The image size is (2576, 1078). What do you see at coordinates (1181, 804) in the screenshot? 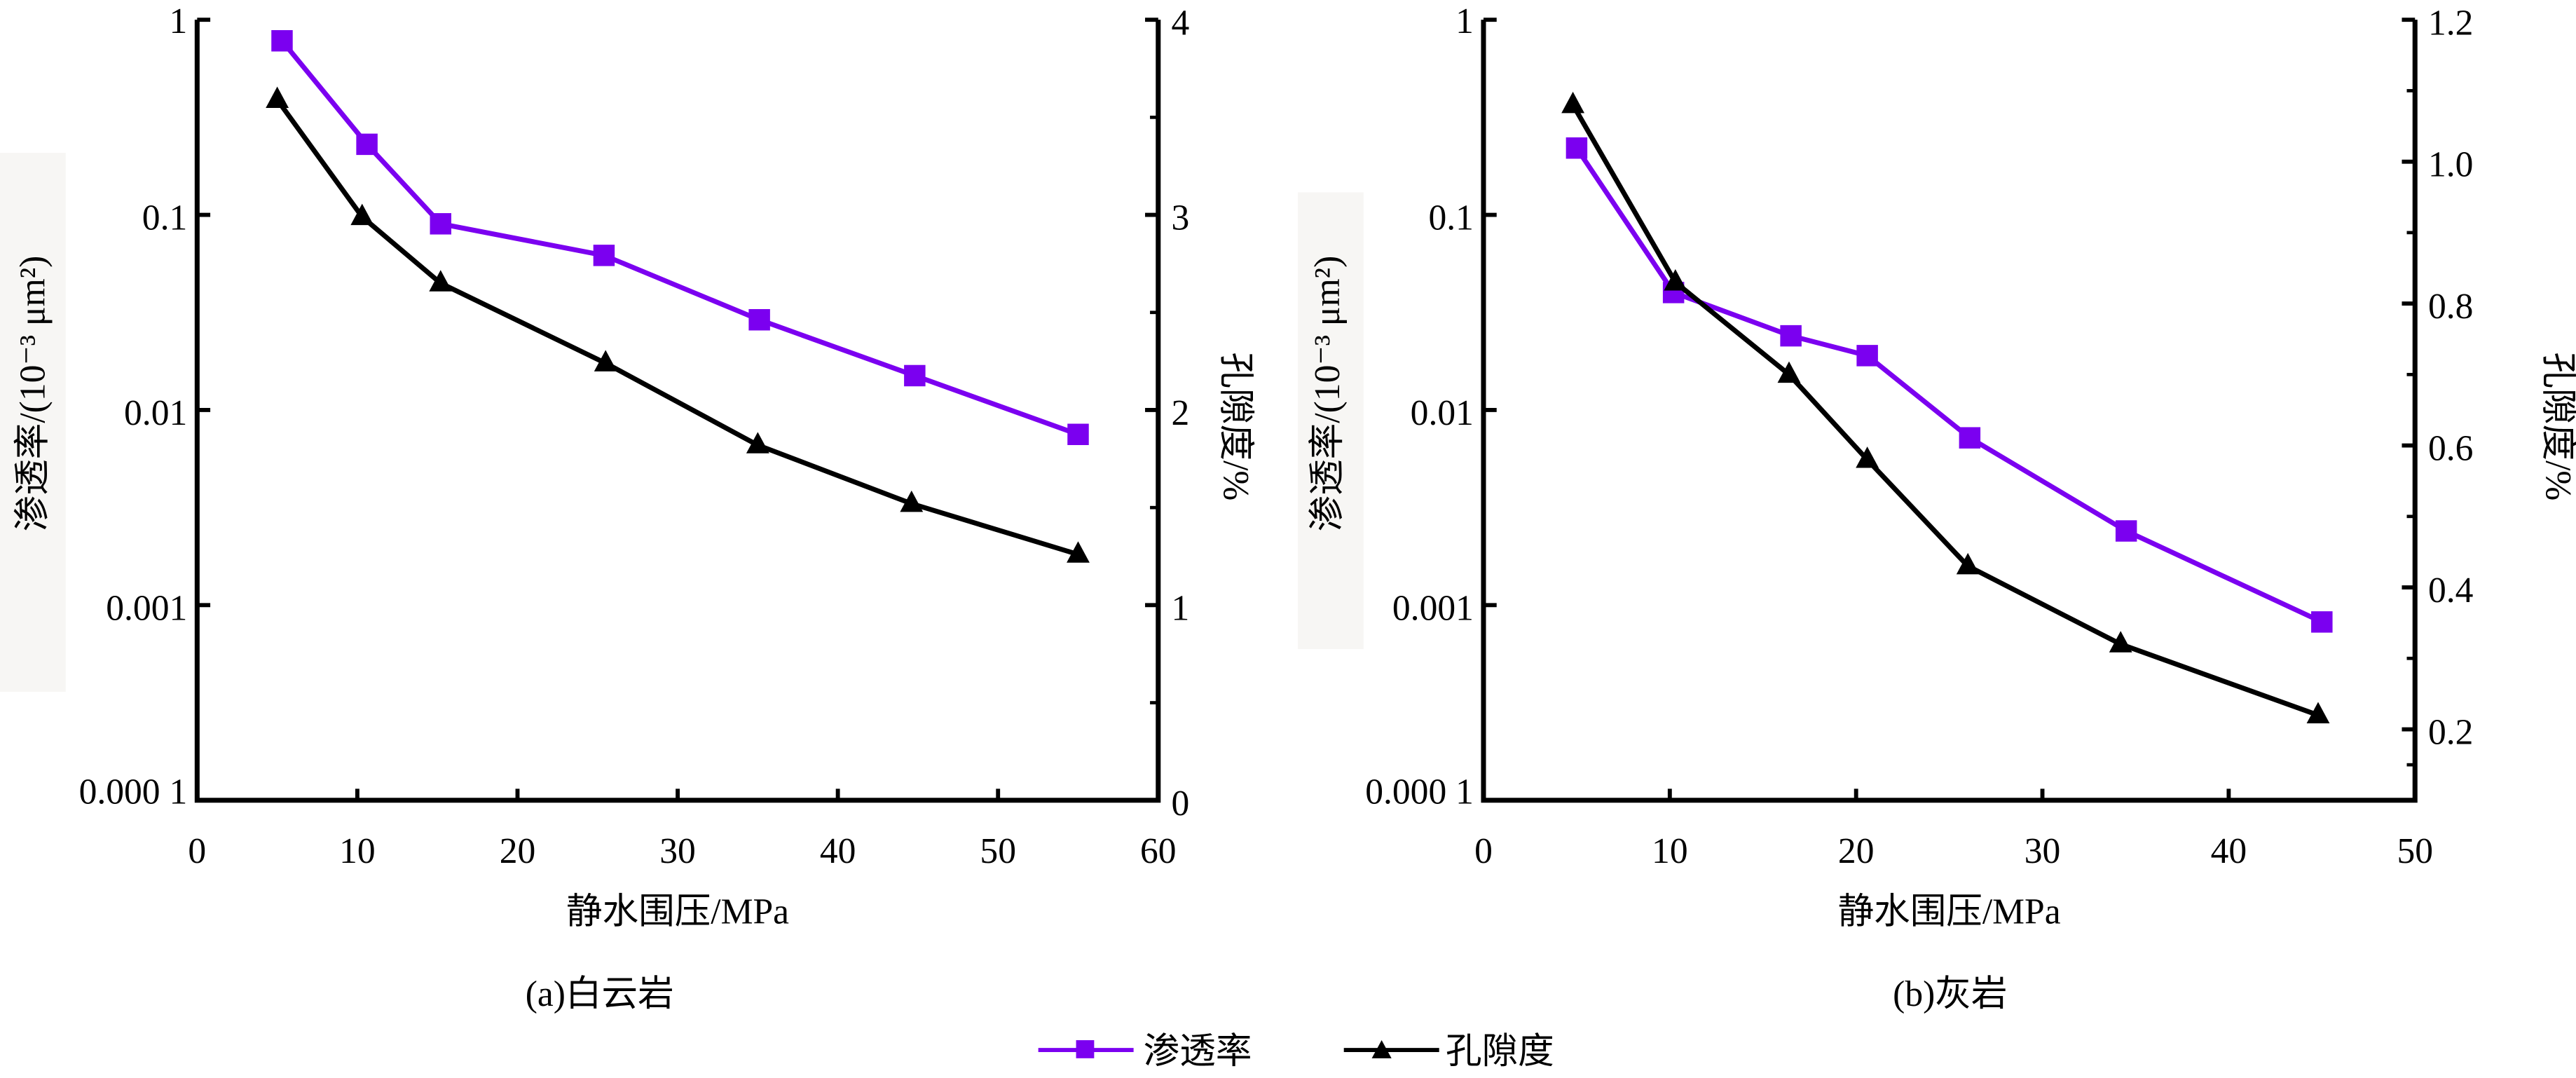
I see `y2-tick-label: 0` at bounding box center [1181, 804].